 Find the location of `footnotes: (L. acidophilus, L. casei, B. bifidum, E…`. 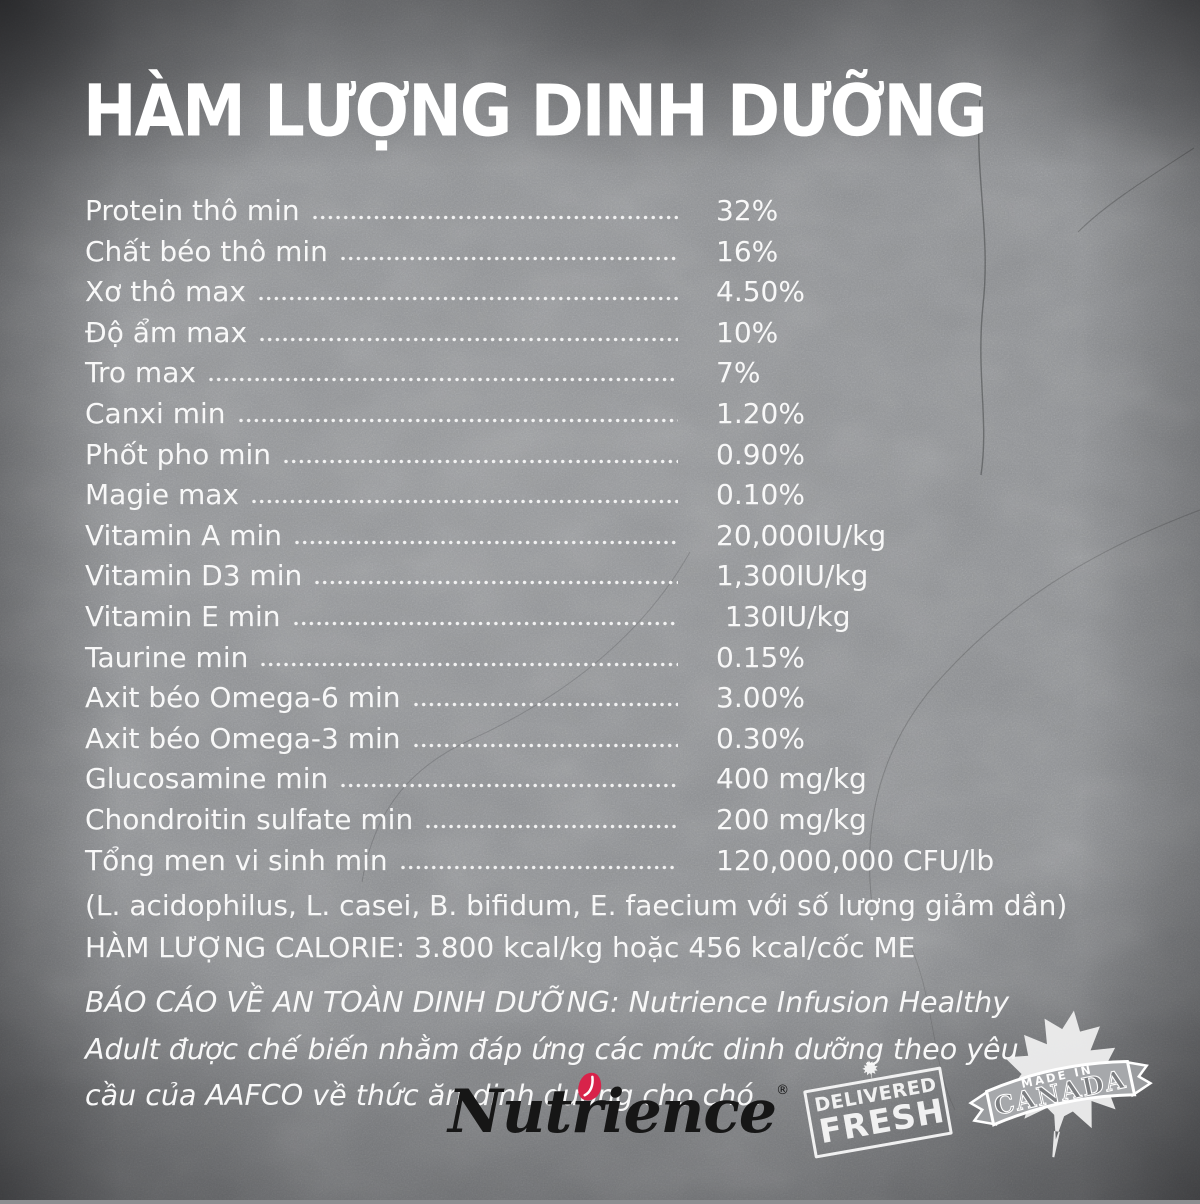

footnotes: (L. acidophilus, L. casei, B. bifidum, E… is located at coordinates (576, 927).